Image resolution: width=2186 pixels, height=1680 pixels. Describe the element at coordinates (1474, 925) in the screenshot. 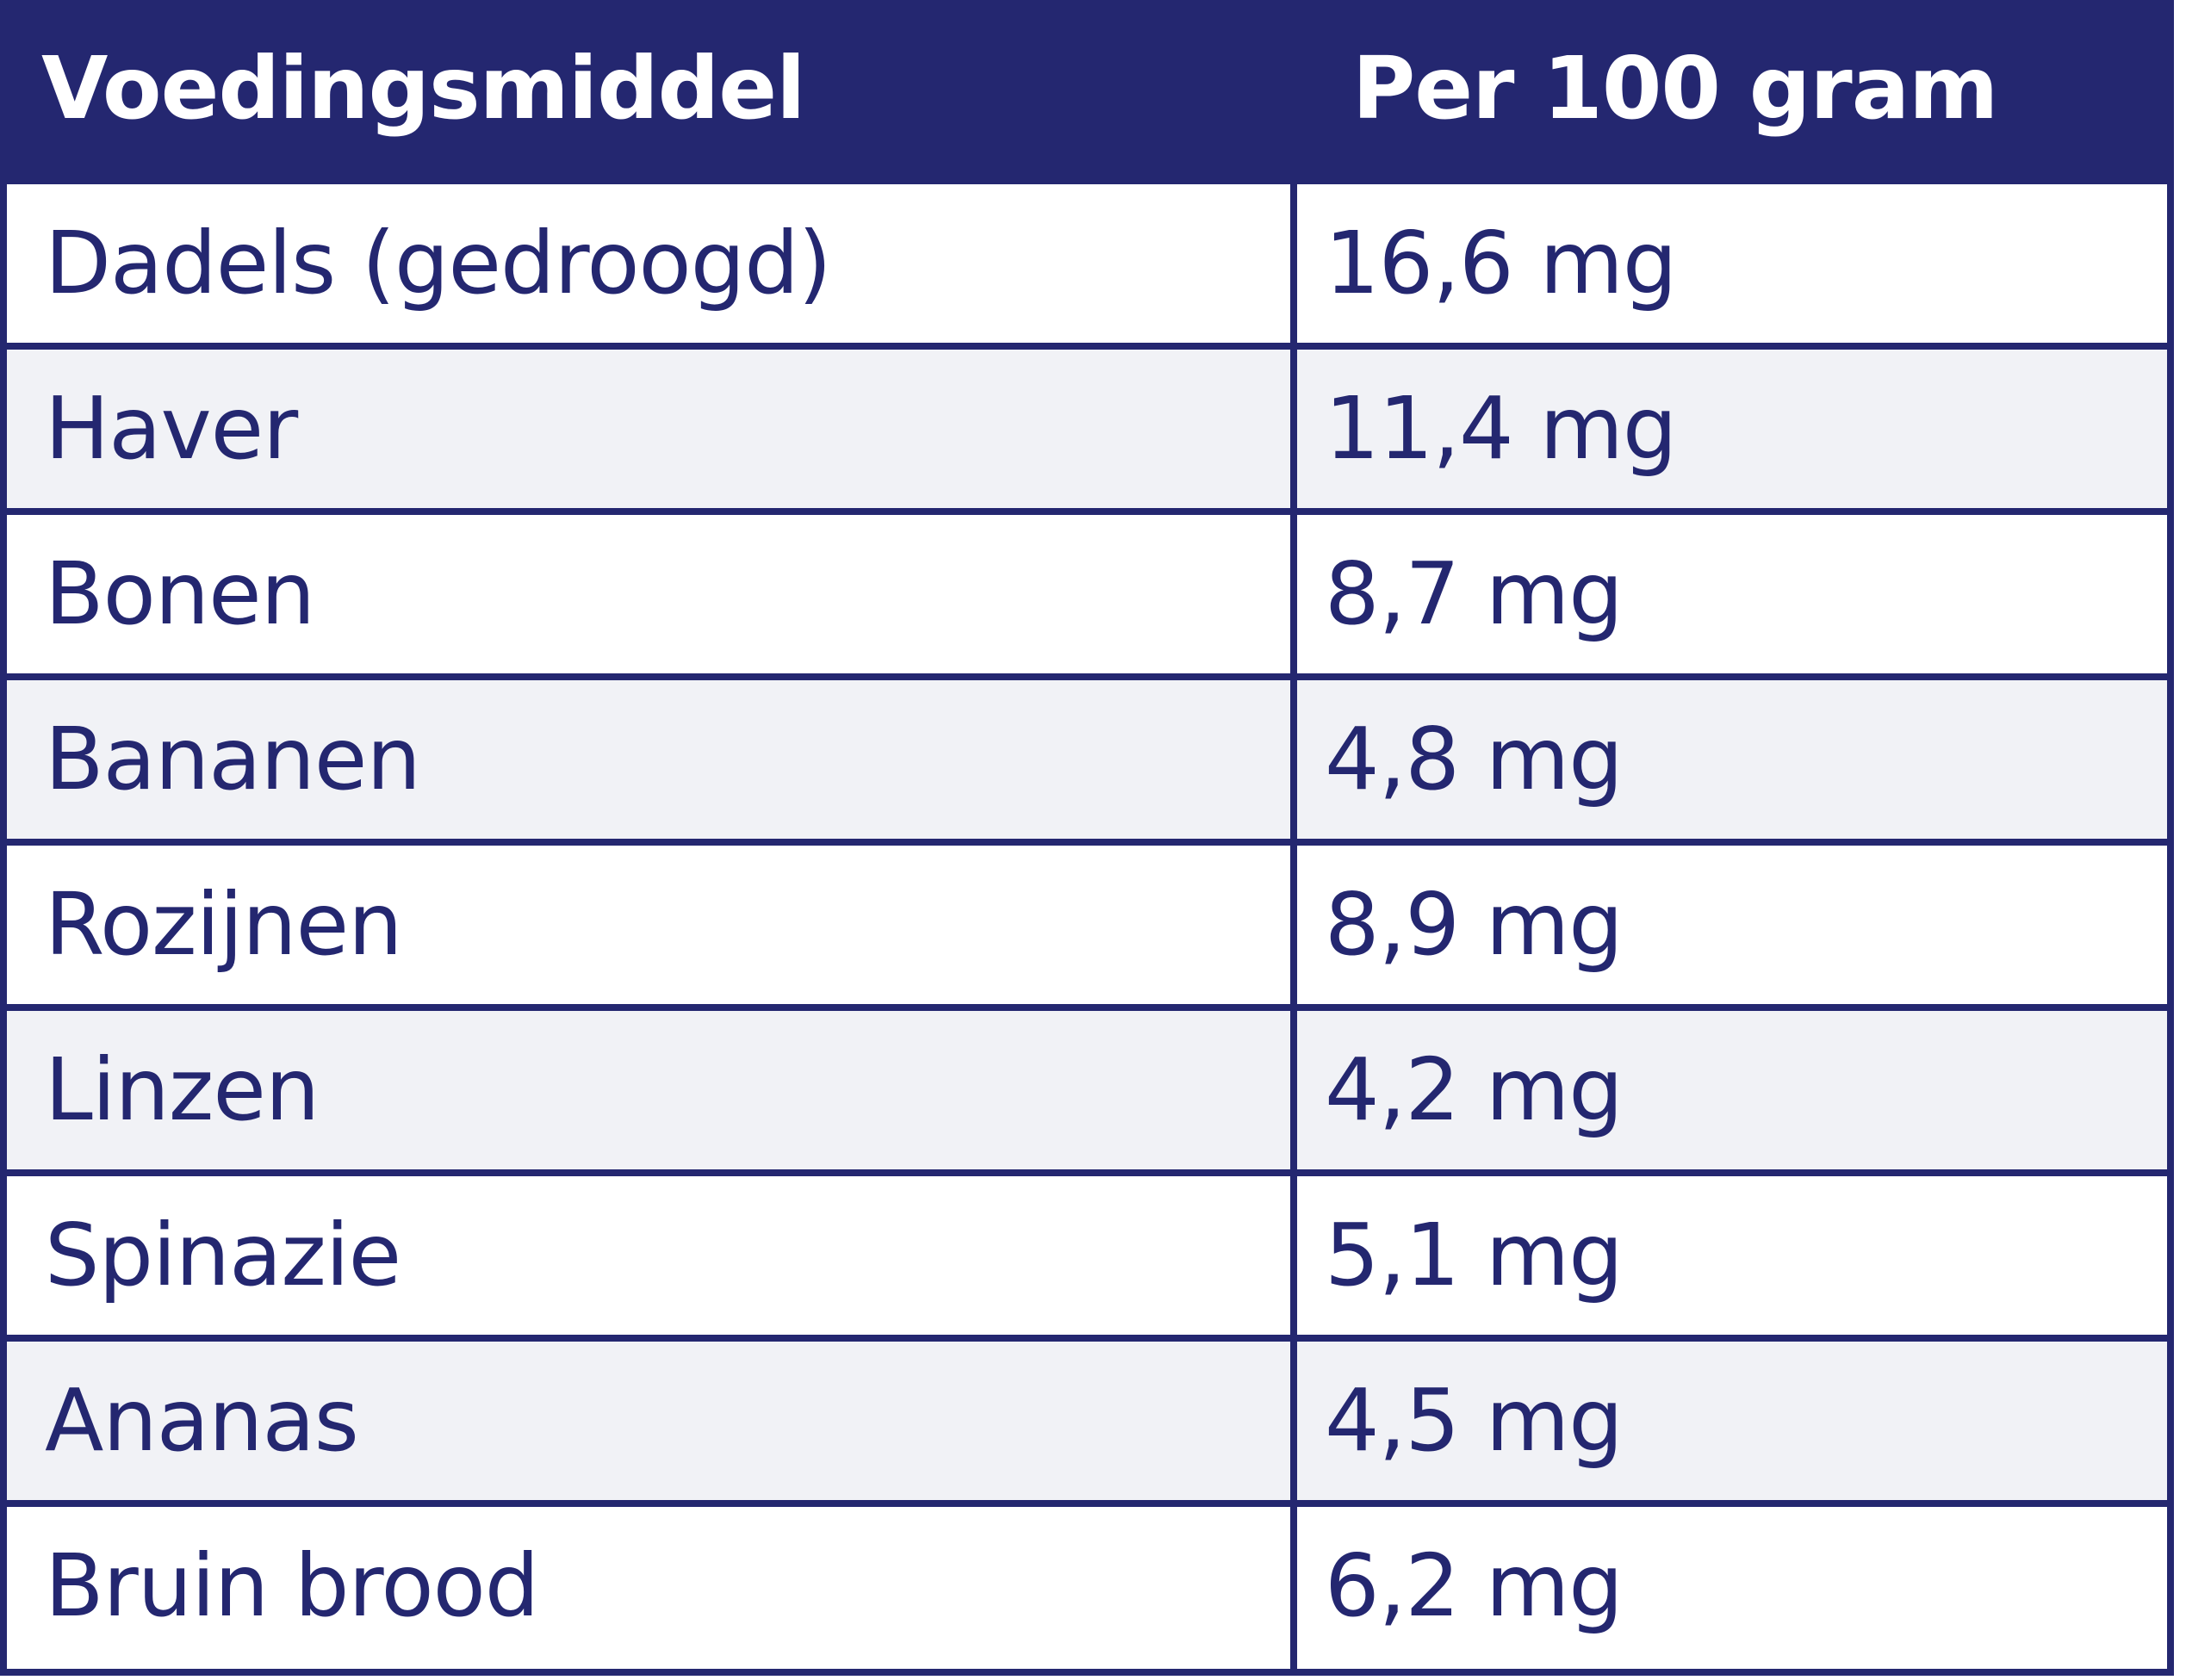

I see `amount-cell: 8,9 mg` at that location.